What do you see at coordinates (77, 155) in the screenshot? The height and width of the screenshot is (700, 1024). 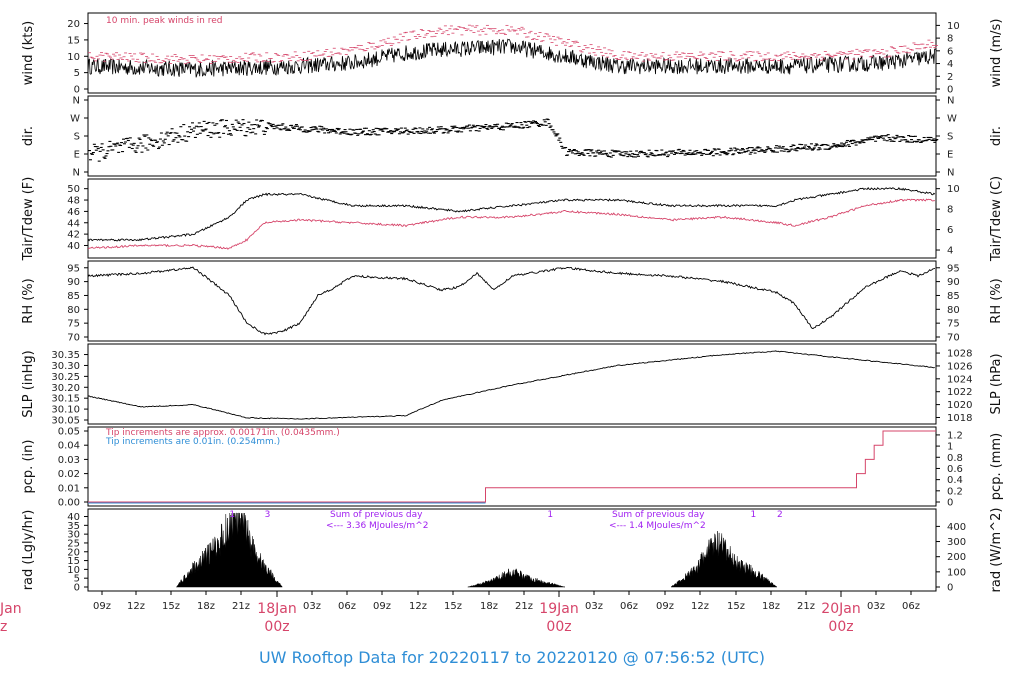 I see `dir-tick-label-1: E` at bounding box center [77, 155].